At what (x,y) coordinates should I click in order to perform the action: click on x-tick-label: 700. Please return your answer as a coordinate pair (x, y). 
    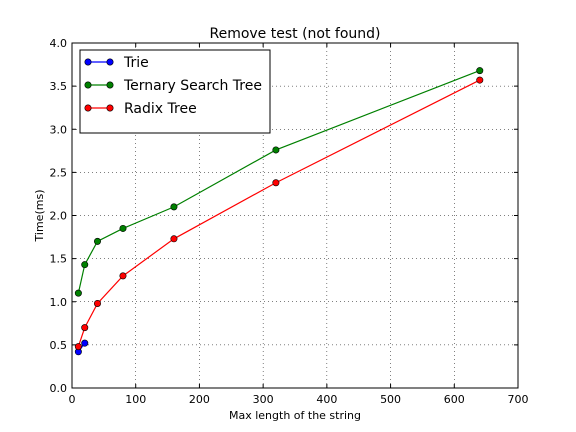
    Looking at the image, I should click on (518, 399).